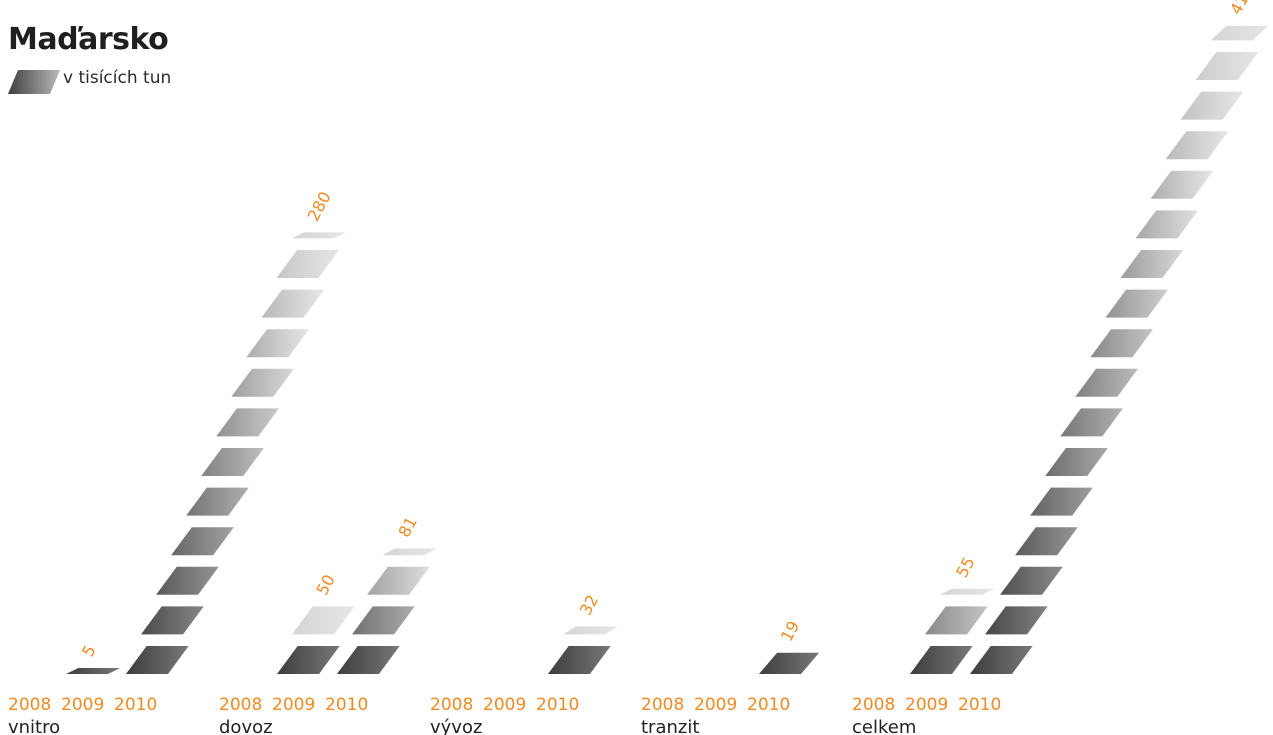 The image size is (1273, 735). Describe the element at coordinates (34, 82) in the screenshot. I see `legend-swatch` at that location.